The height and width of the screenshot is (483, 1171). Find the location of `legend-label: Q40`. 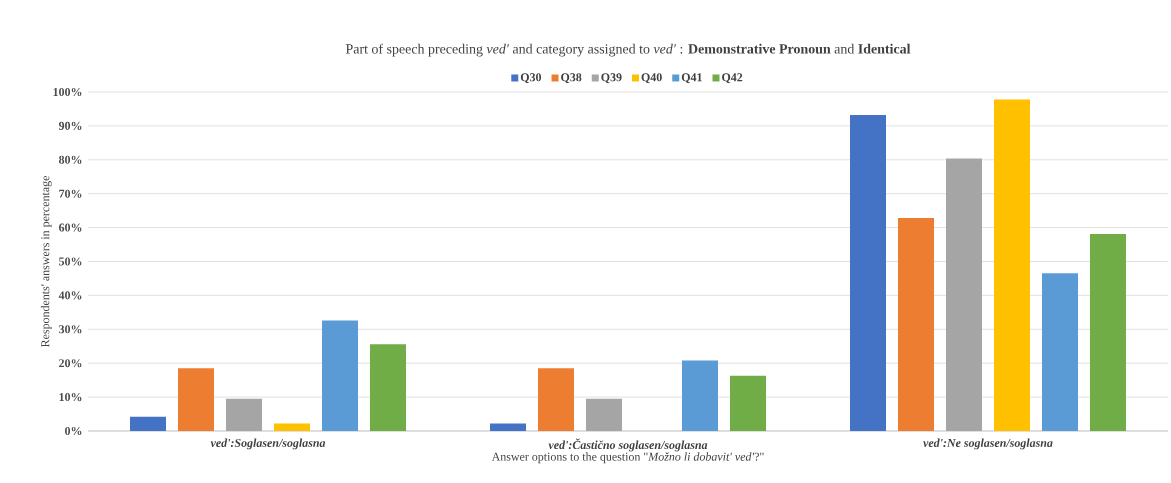

legend-label: Q40 is located at coordinates (651, 78).